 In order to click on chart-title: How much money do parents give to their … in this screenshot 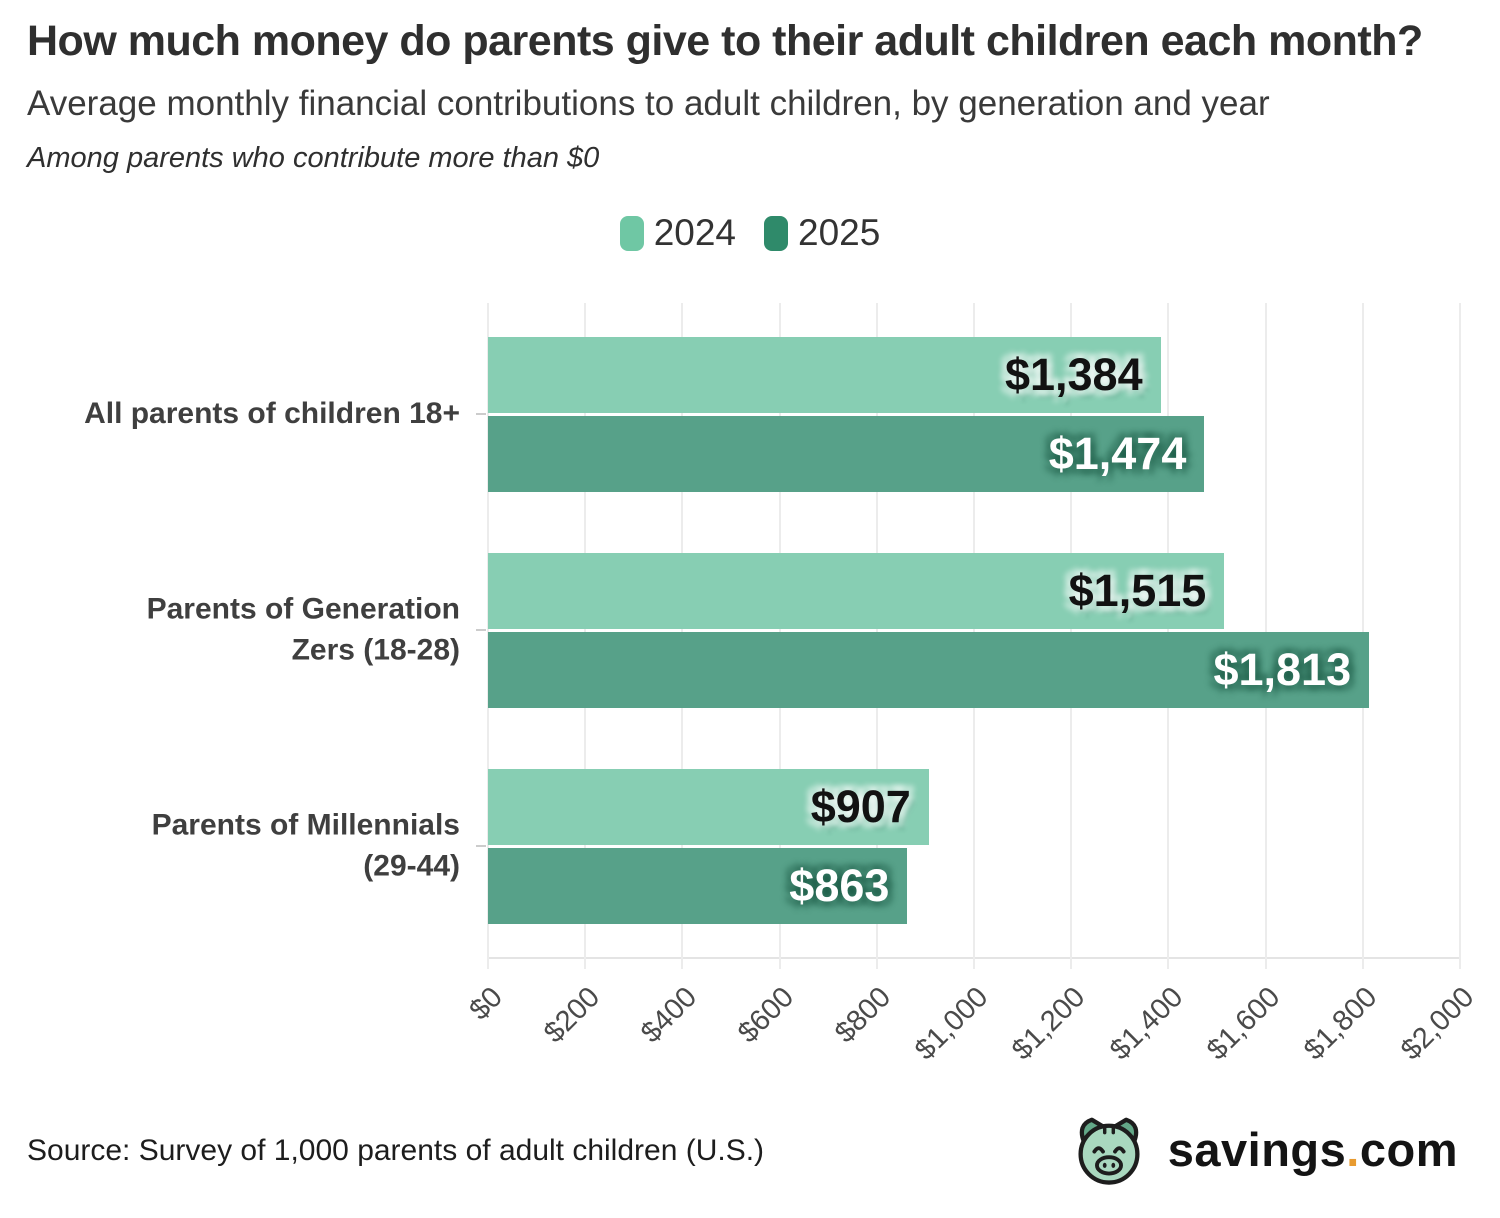, I will do `click(725, 41)`.